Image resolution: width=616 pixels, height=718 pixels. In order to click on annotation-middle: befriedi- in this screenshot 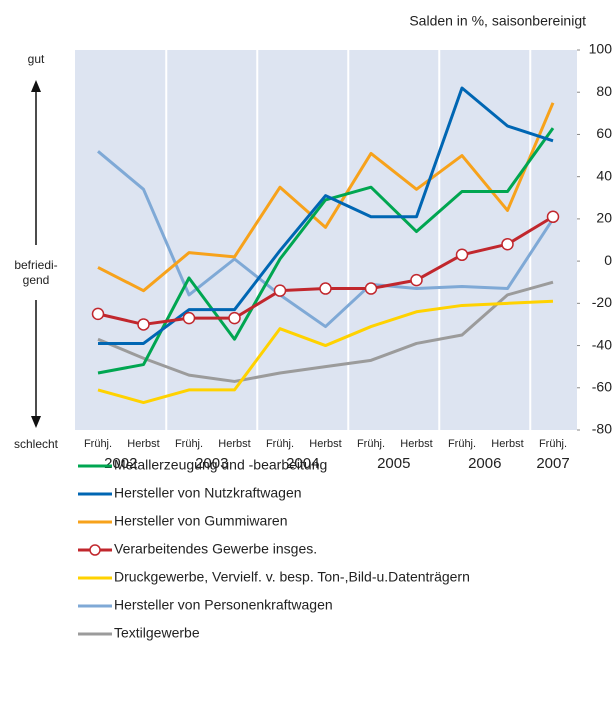, I will do `click(35, 265)`.